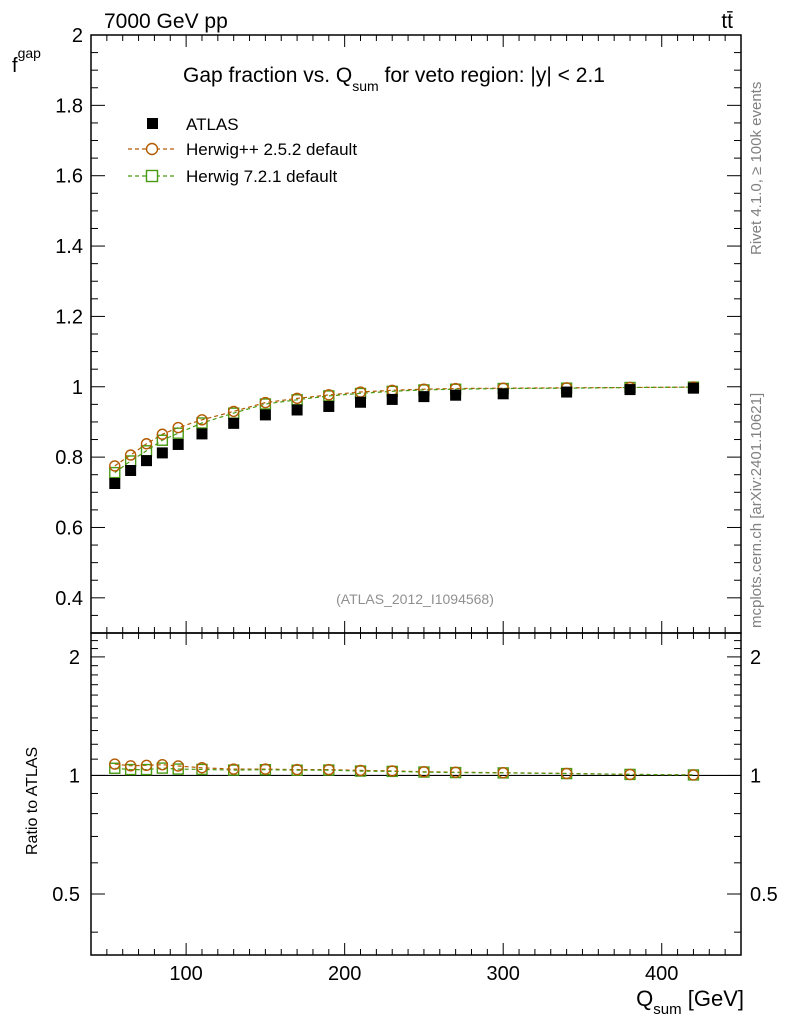  Describe the element at coordinates (344, 974) in the screenshot. I see `x-tick-label: 200` at that location.